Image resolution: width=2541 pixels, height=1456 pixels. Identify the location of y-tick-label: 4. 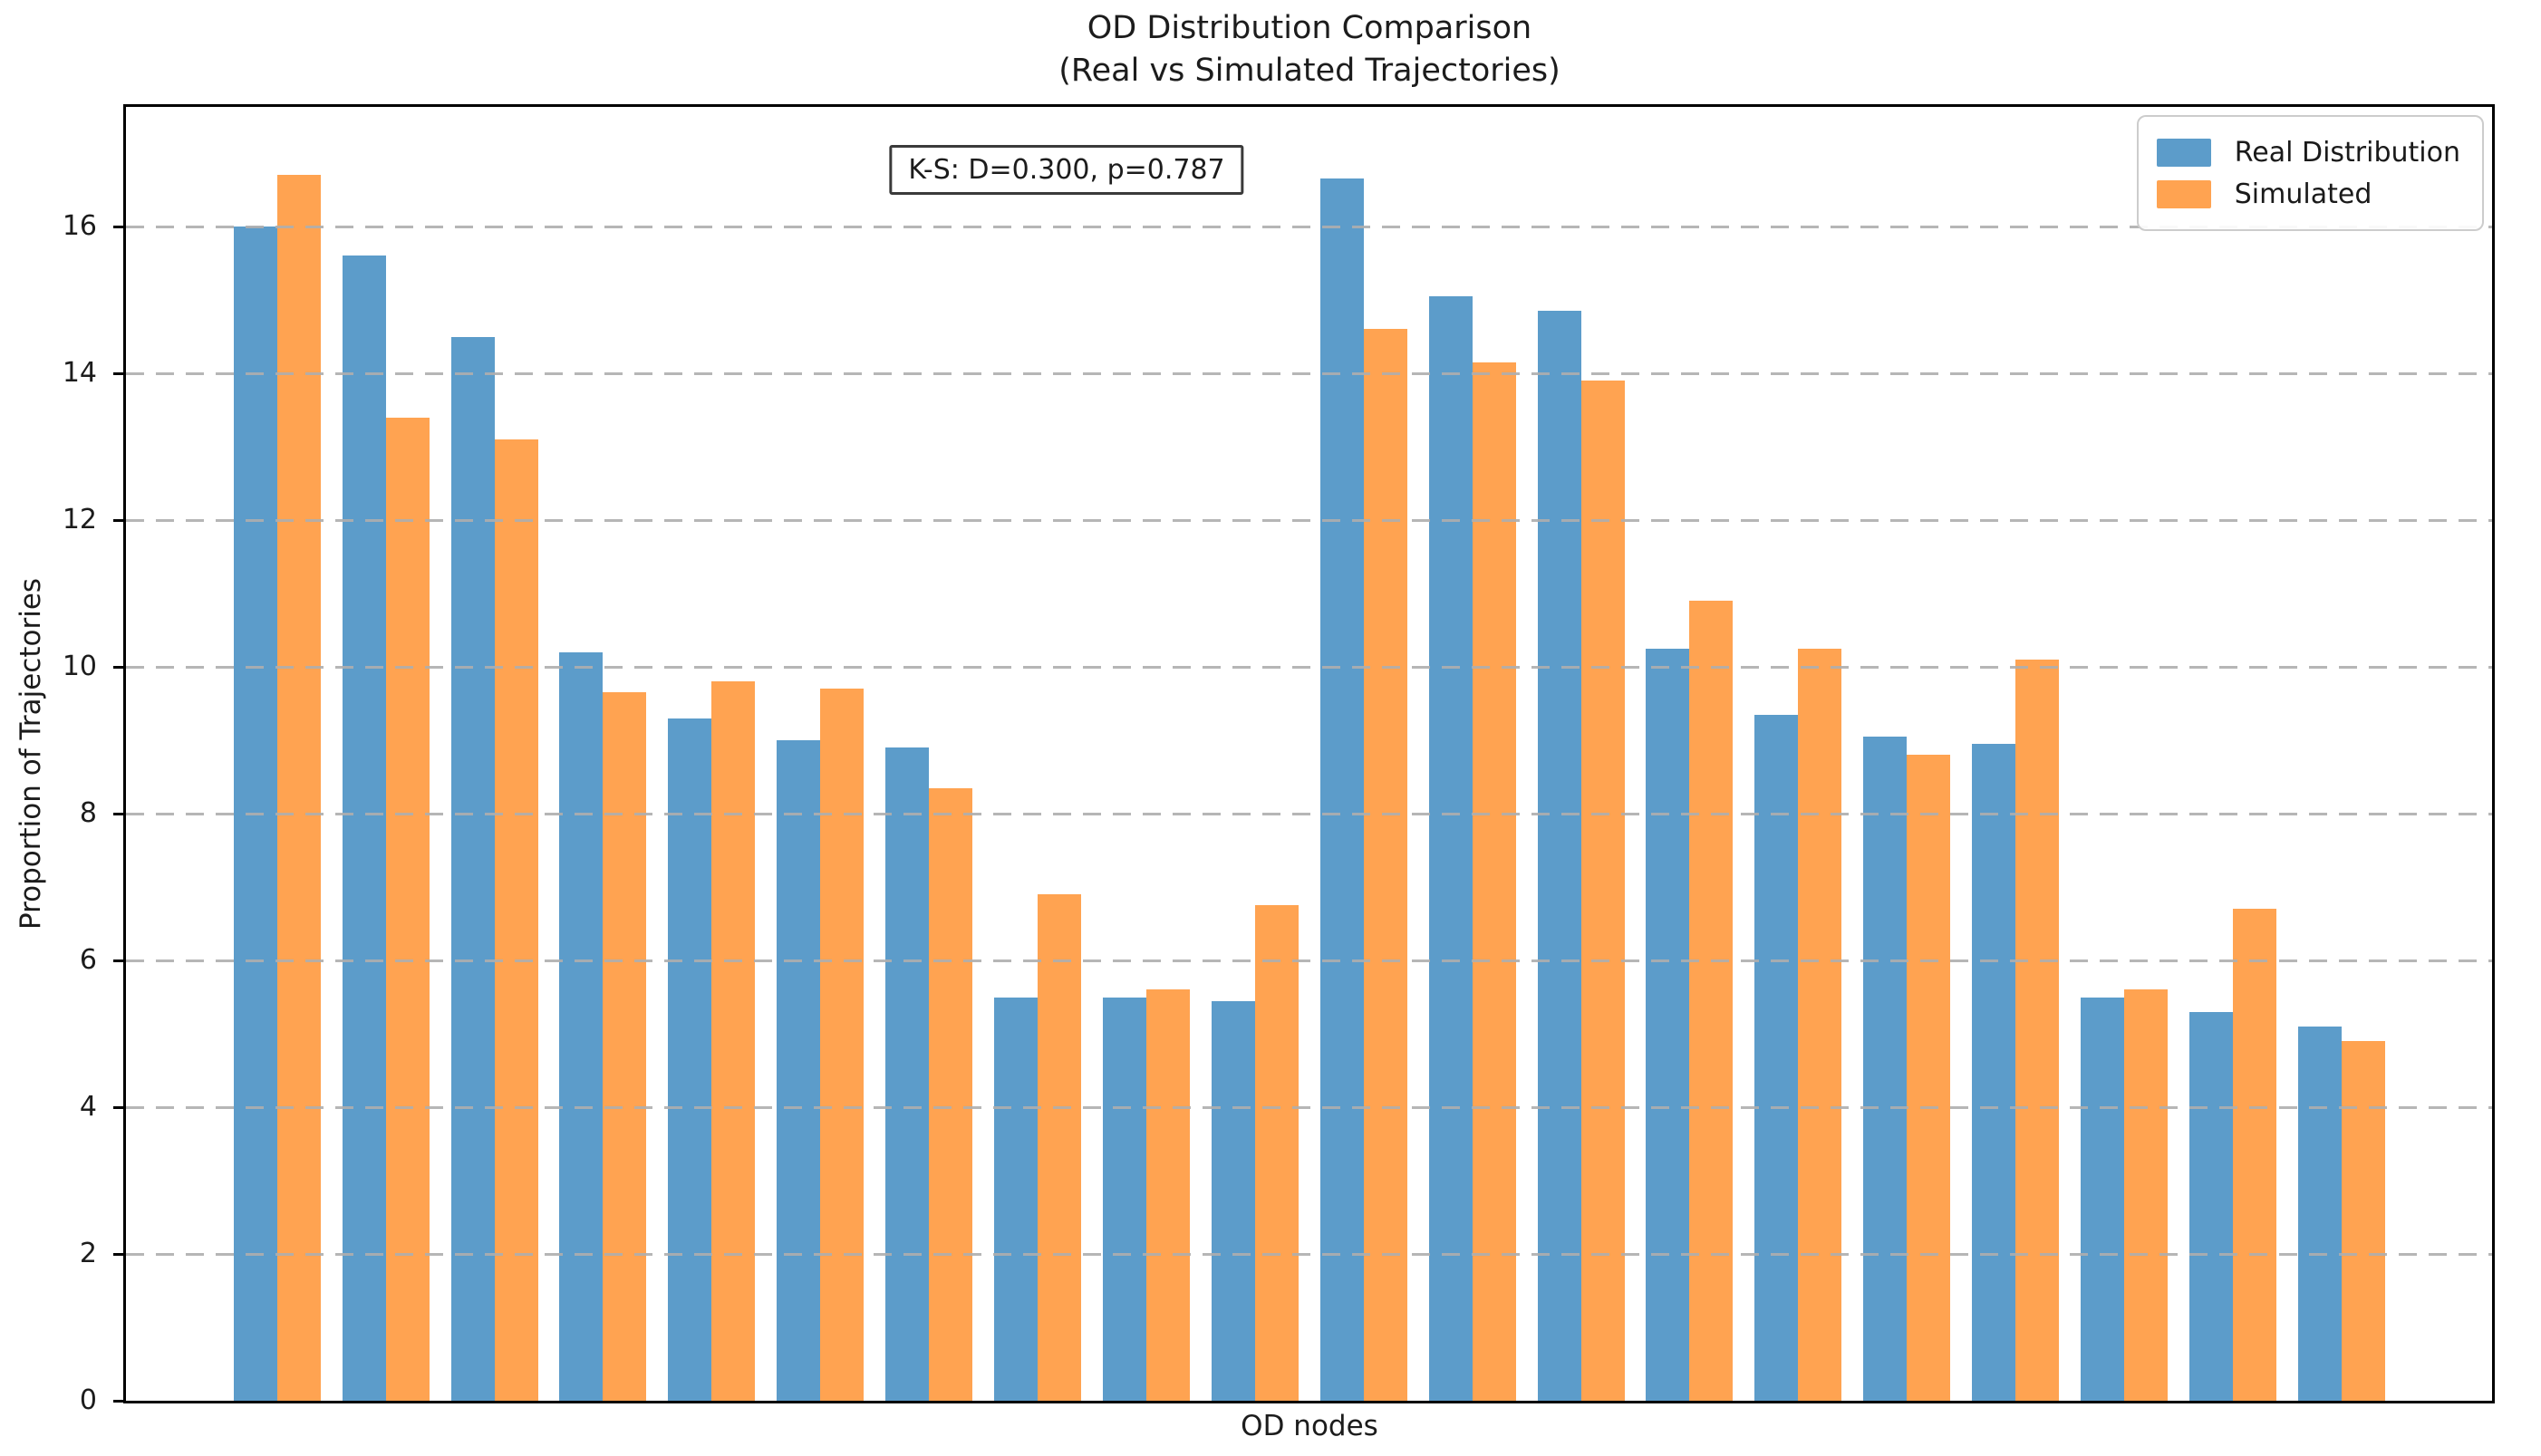
(88, 1107).